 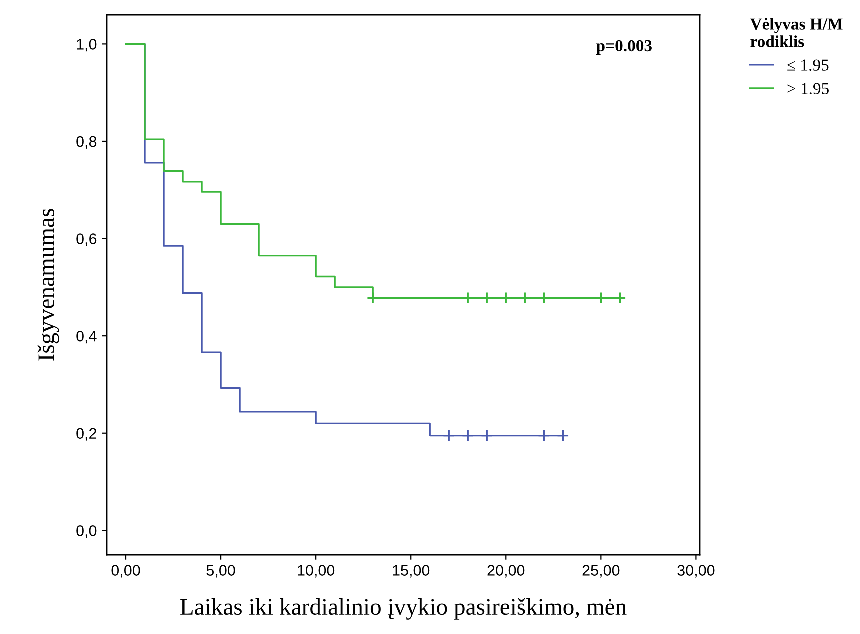 I want to click on y-tick-label: 0,4, so click(x=86, y=337).